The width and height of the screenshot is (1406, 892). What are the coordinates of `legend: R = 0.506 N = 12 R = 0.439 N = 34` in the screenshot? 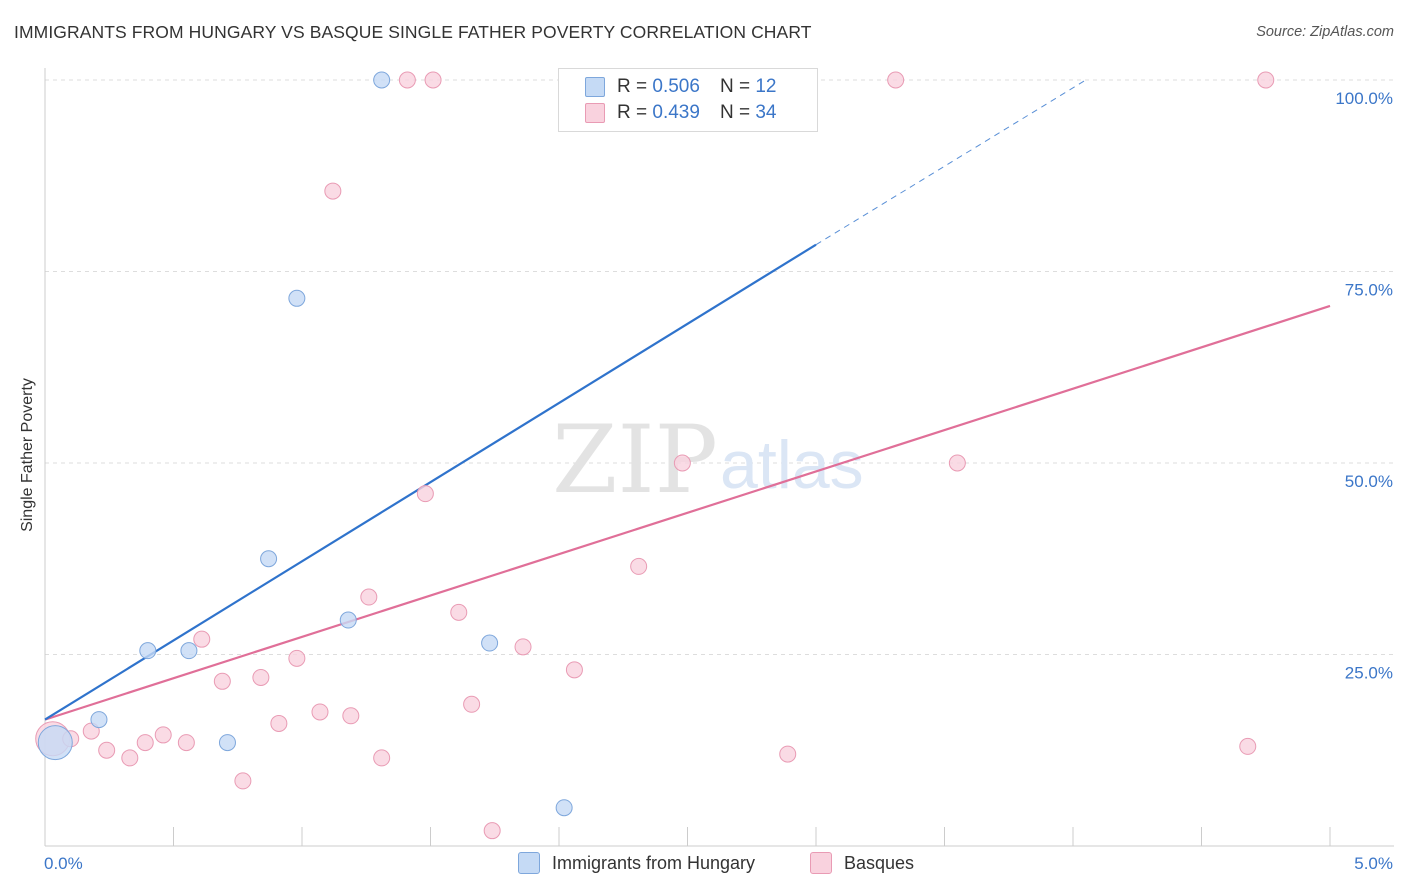 It's located at (688, 100).